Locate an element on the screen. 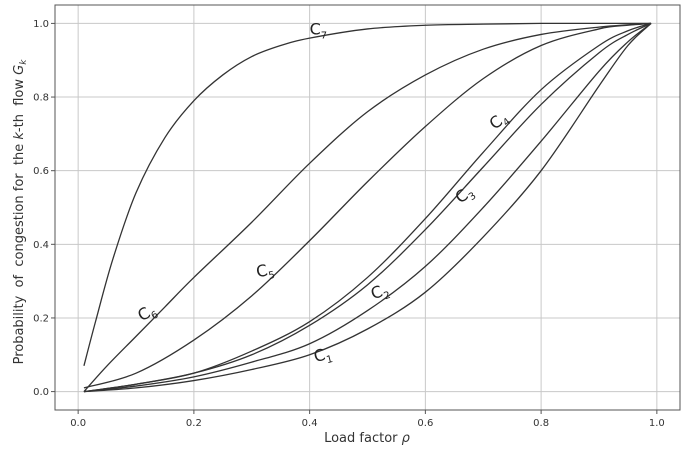  x-tick-label: 0.2 is located at coordinates (194, 423).